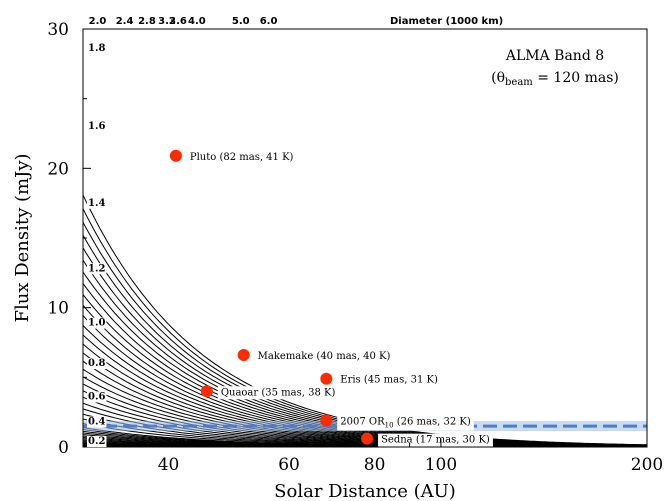 Image resolution: width=667 pixels, height=501 pixels. Describe the element at coordinates (169, 465) in the screenshot. I see `x-tick-label: 40` at that location.